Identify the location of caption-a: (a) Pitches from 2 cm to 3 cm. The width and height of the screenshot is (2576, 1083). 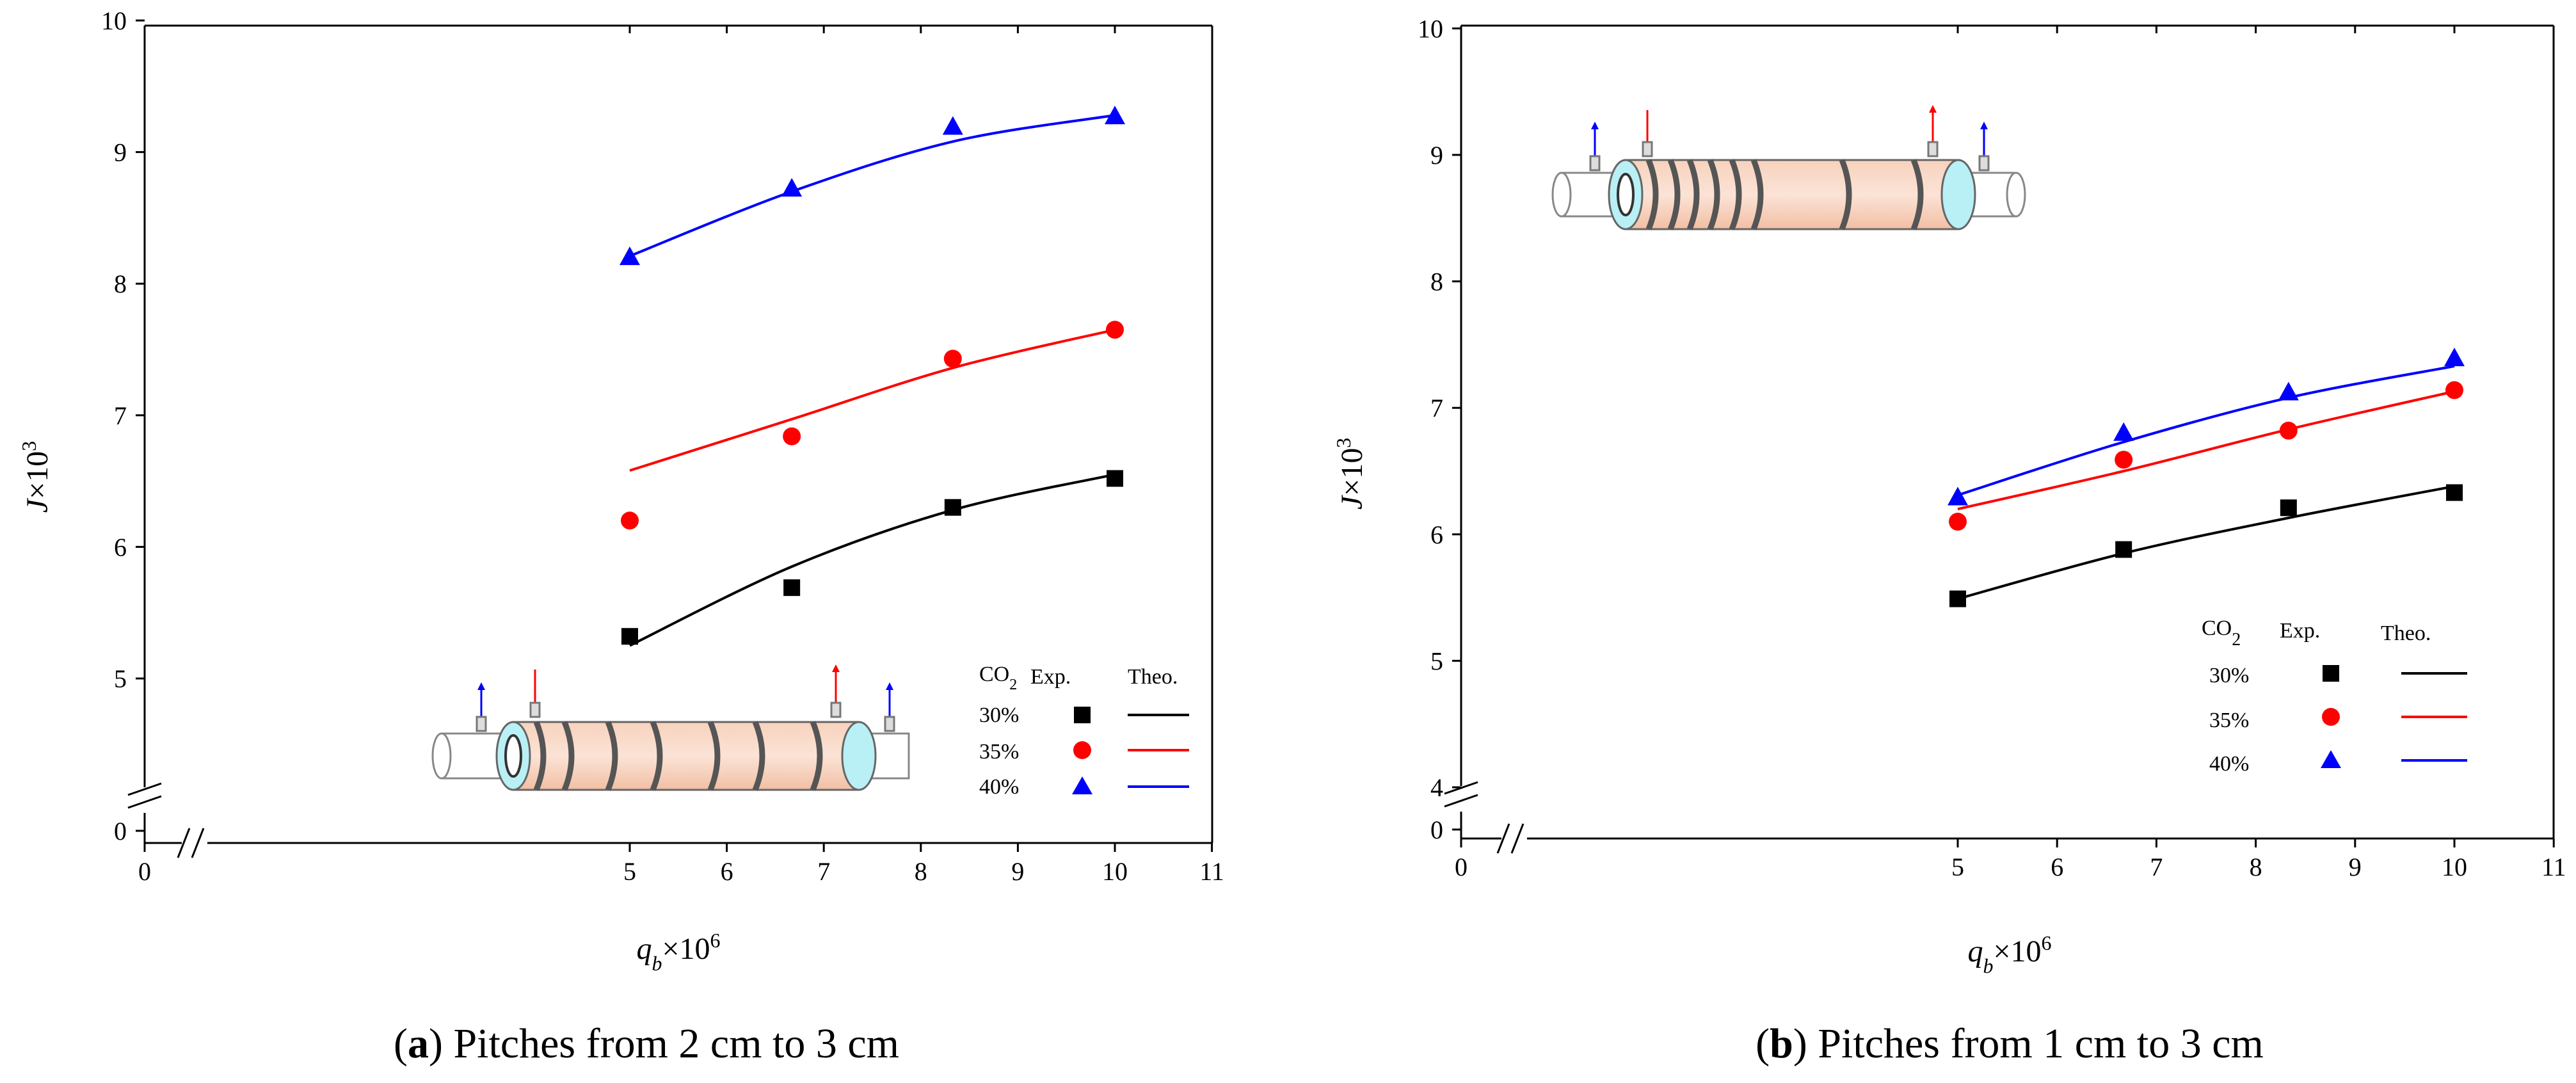
(646, 1043).